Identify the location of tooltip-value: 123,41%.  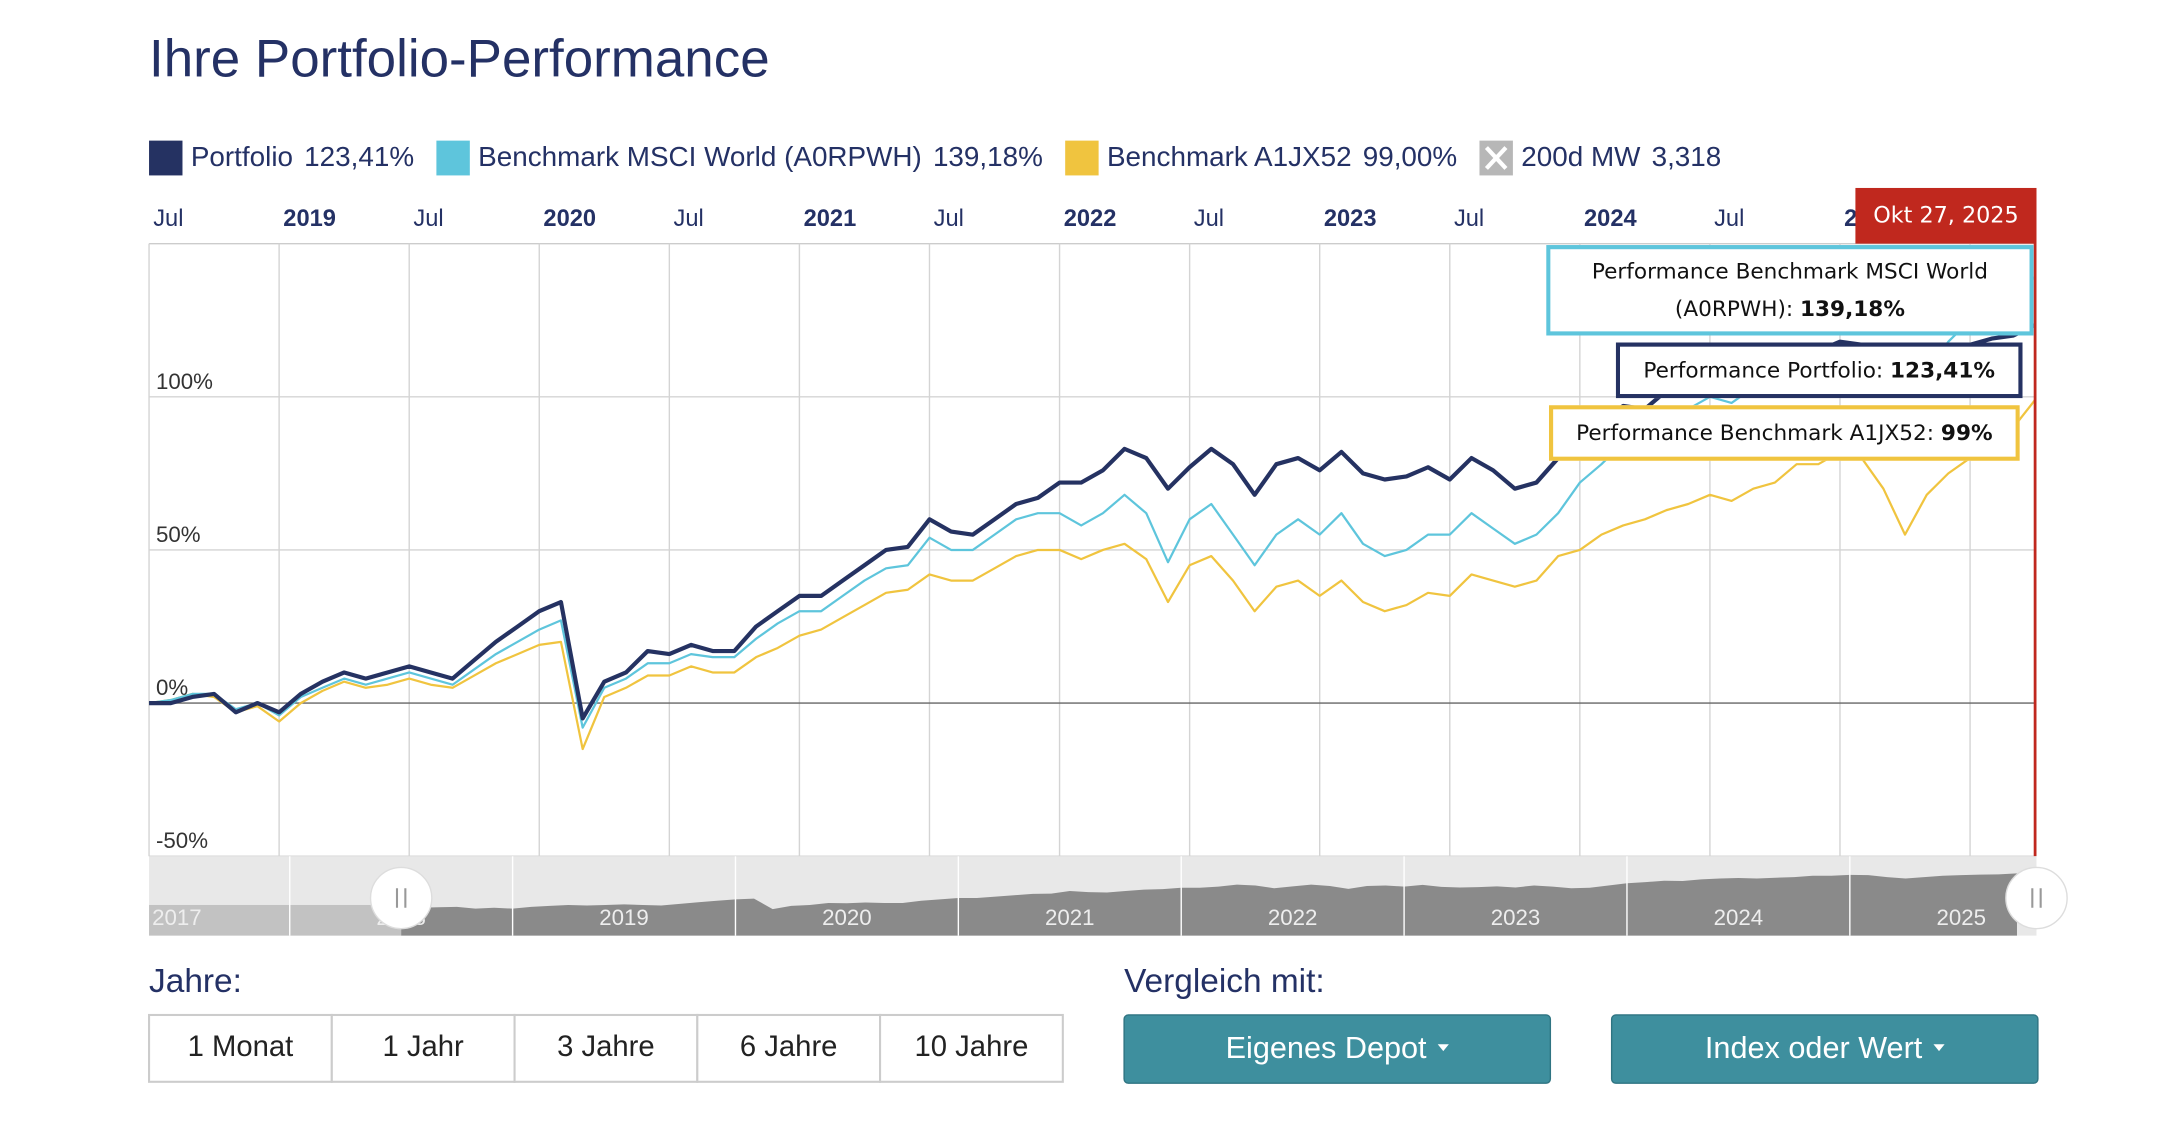
(1942, 370).